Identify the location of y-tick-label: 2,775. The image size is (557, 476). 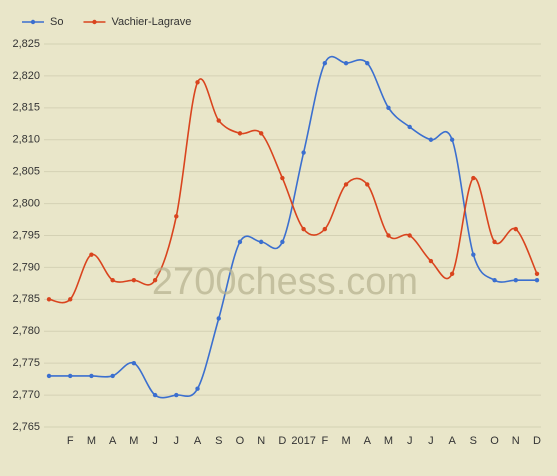
(26, 363).